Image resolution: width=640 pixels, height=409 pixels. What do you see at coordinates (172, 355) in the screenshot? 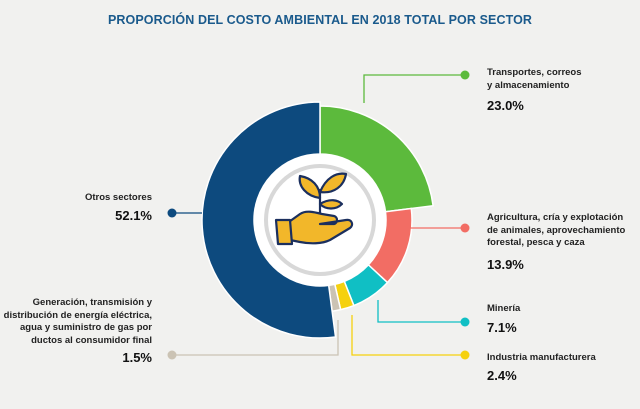
I see `leader-generacion-dot` at bounding box center [172, 355].